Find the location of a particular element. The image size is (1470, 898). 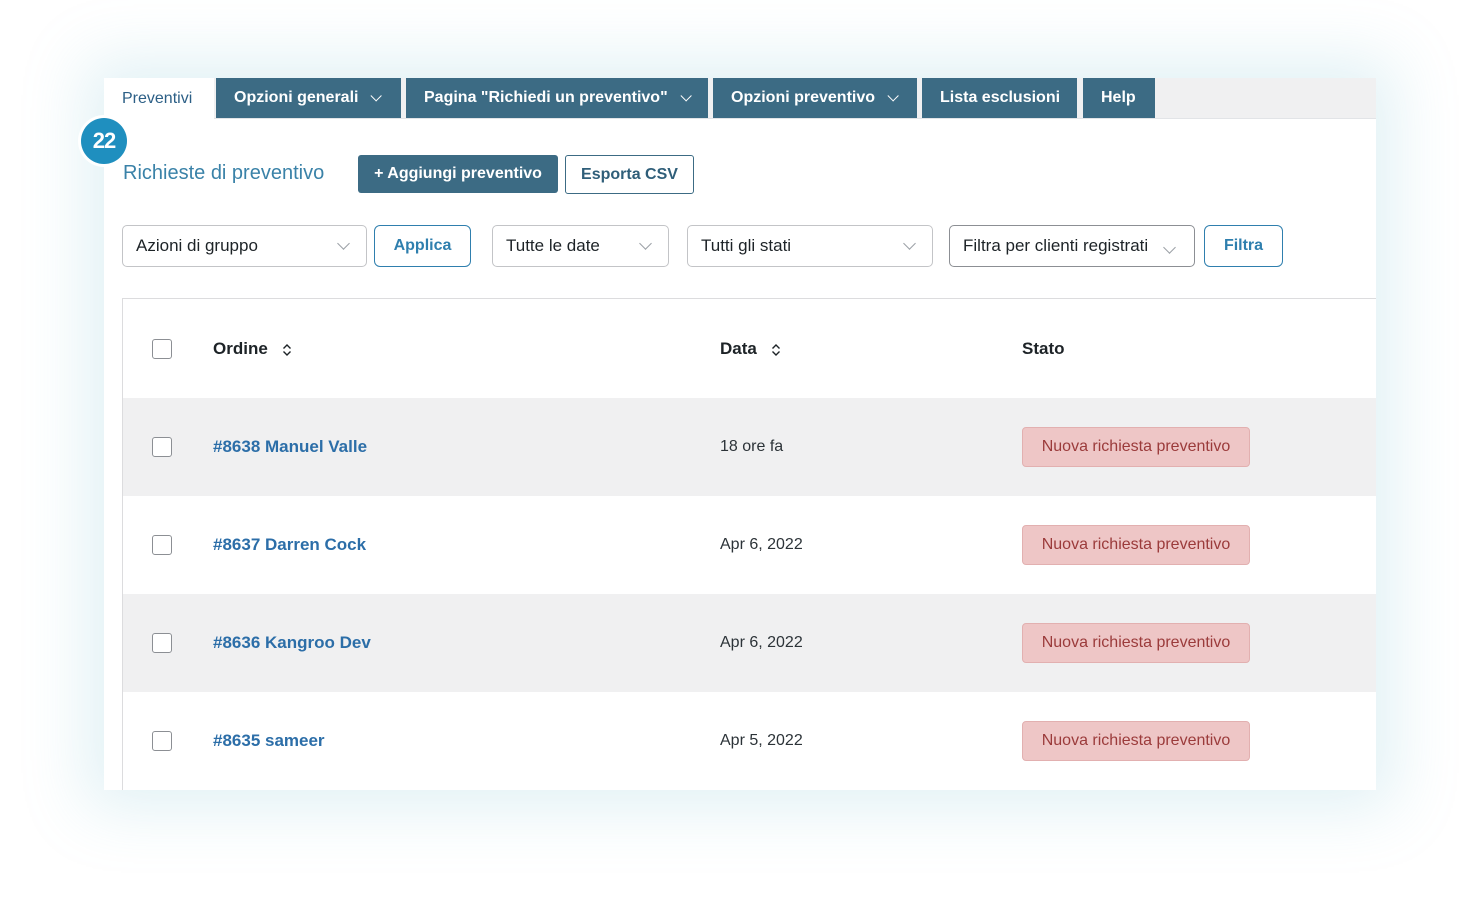

tab-preventivi: Preventivi is located at coordinates (159, 98).